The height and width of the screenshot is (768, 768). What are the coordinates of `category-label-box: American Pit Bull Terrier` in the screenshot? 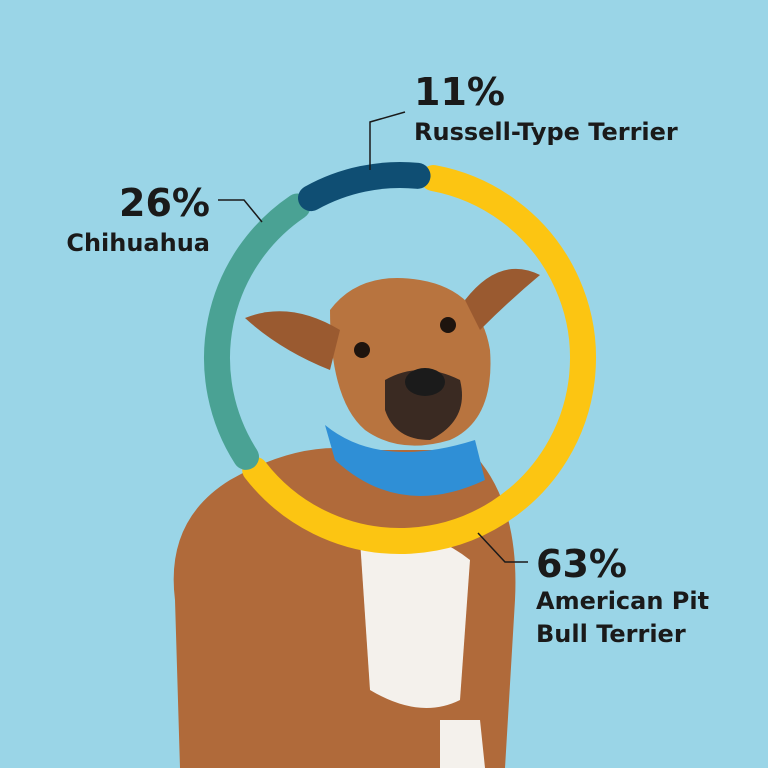 It's located at (623, 617).